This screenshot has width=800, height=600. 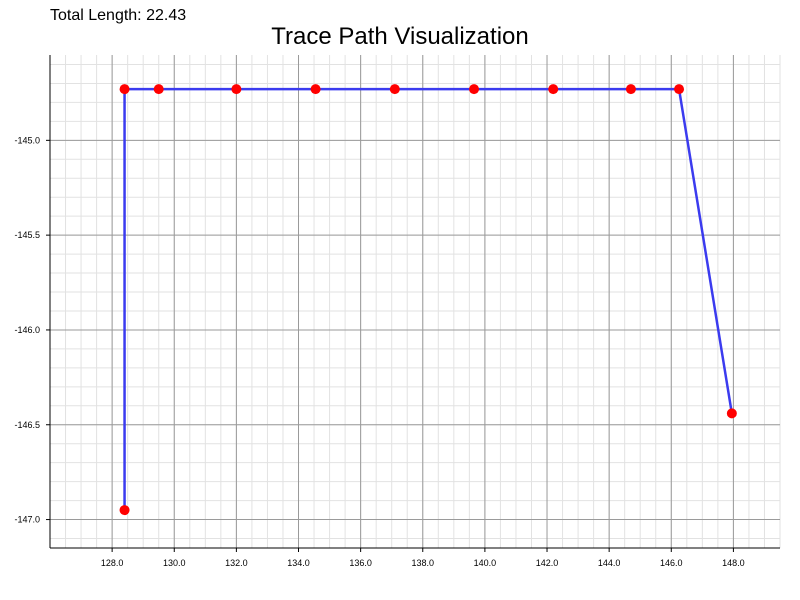 I want to click on x-tick-label: 146.0, so click(x=671, y=563).